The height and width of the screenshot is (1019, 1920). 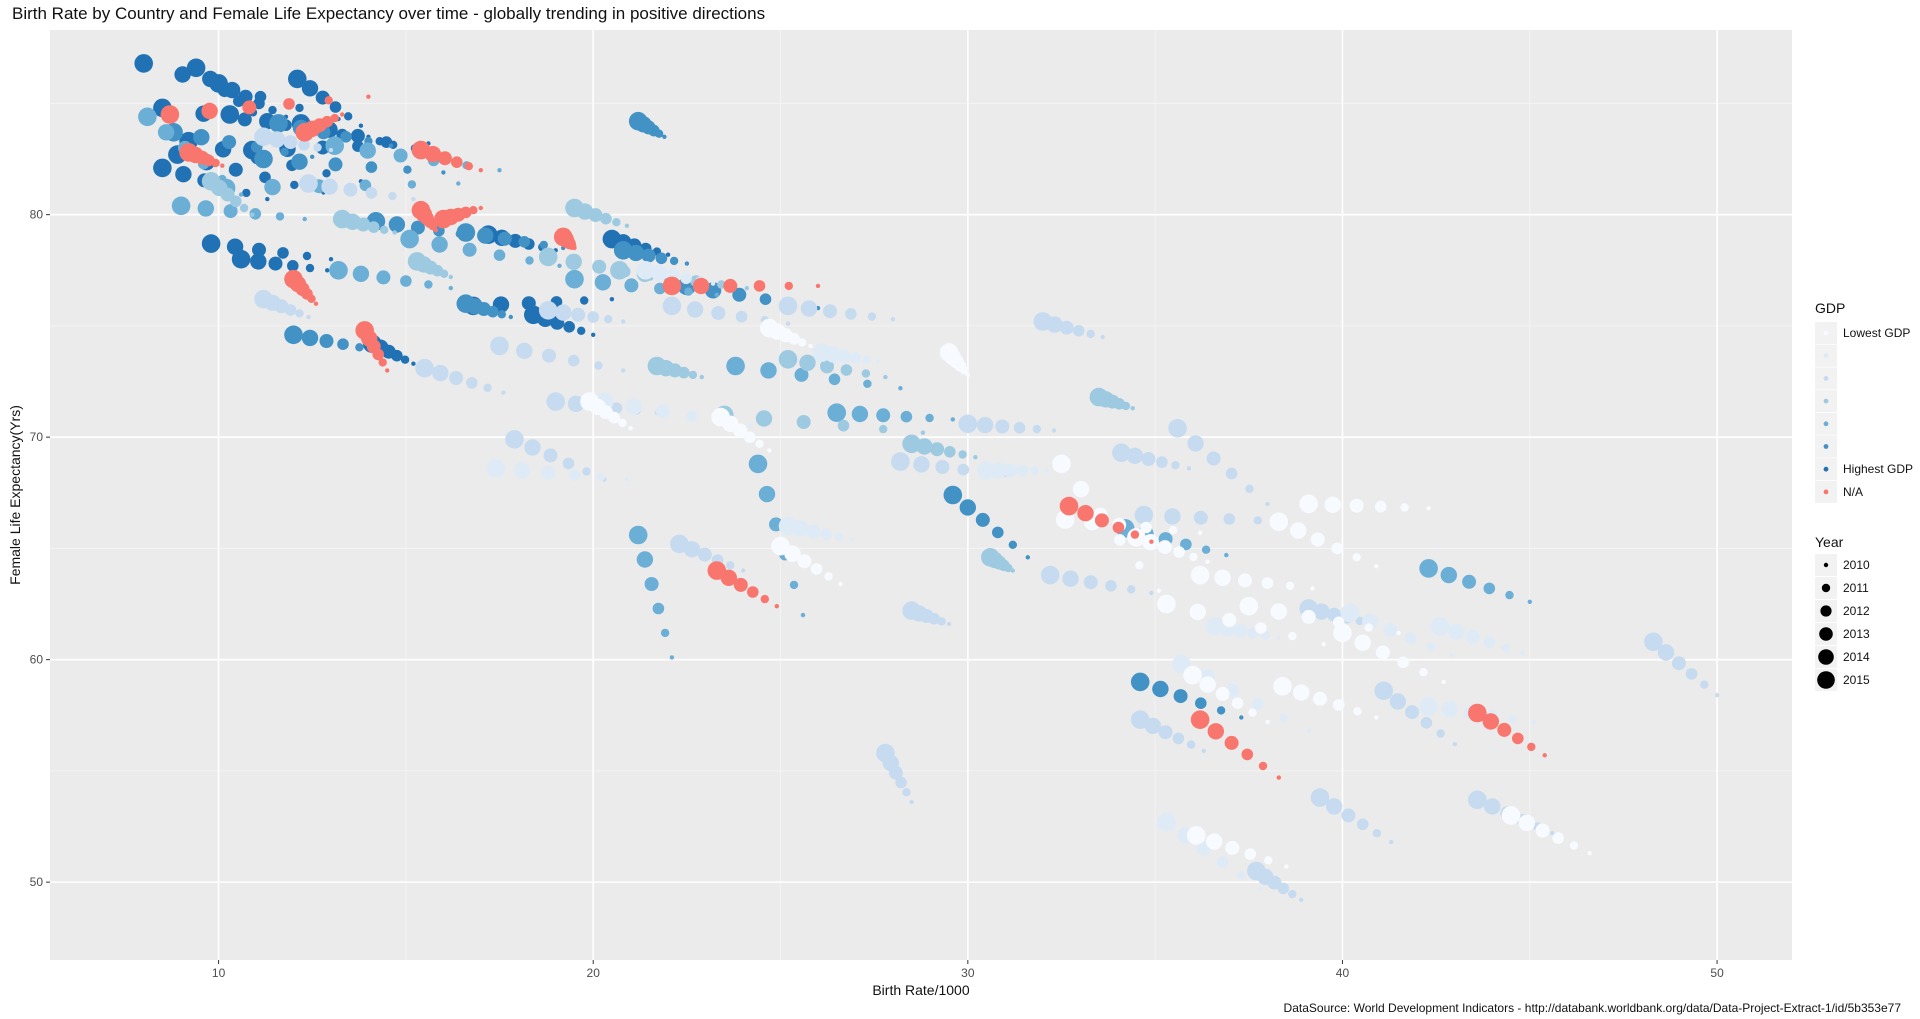 I want to click on y-tick-label: 60, so click(x=37, y=660).